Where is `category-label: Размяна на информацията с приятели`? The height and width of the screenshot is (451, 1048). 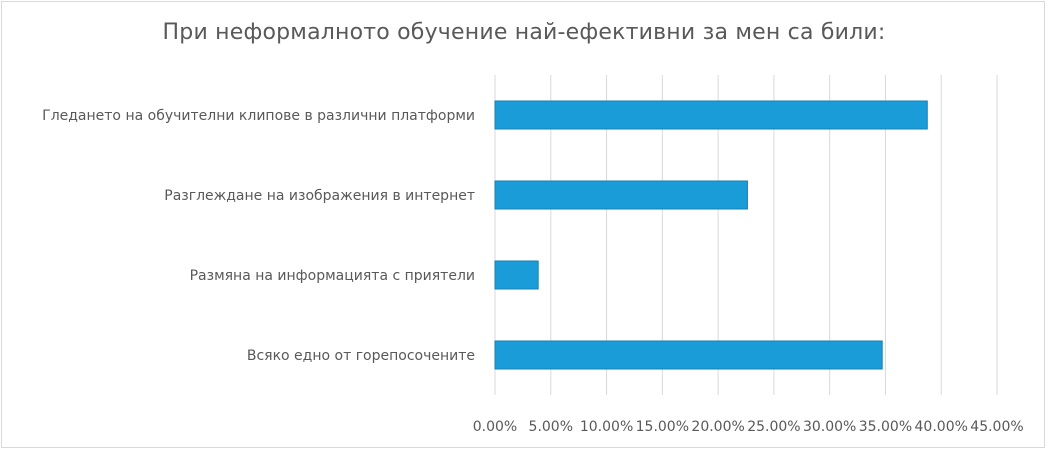 category-label: Размяна на информацията с приятели is located at coordinates (332, 276).